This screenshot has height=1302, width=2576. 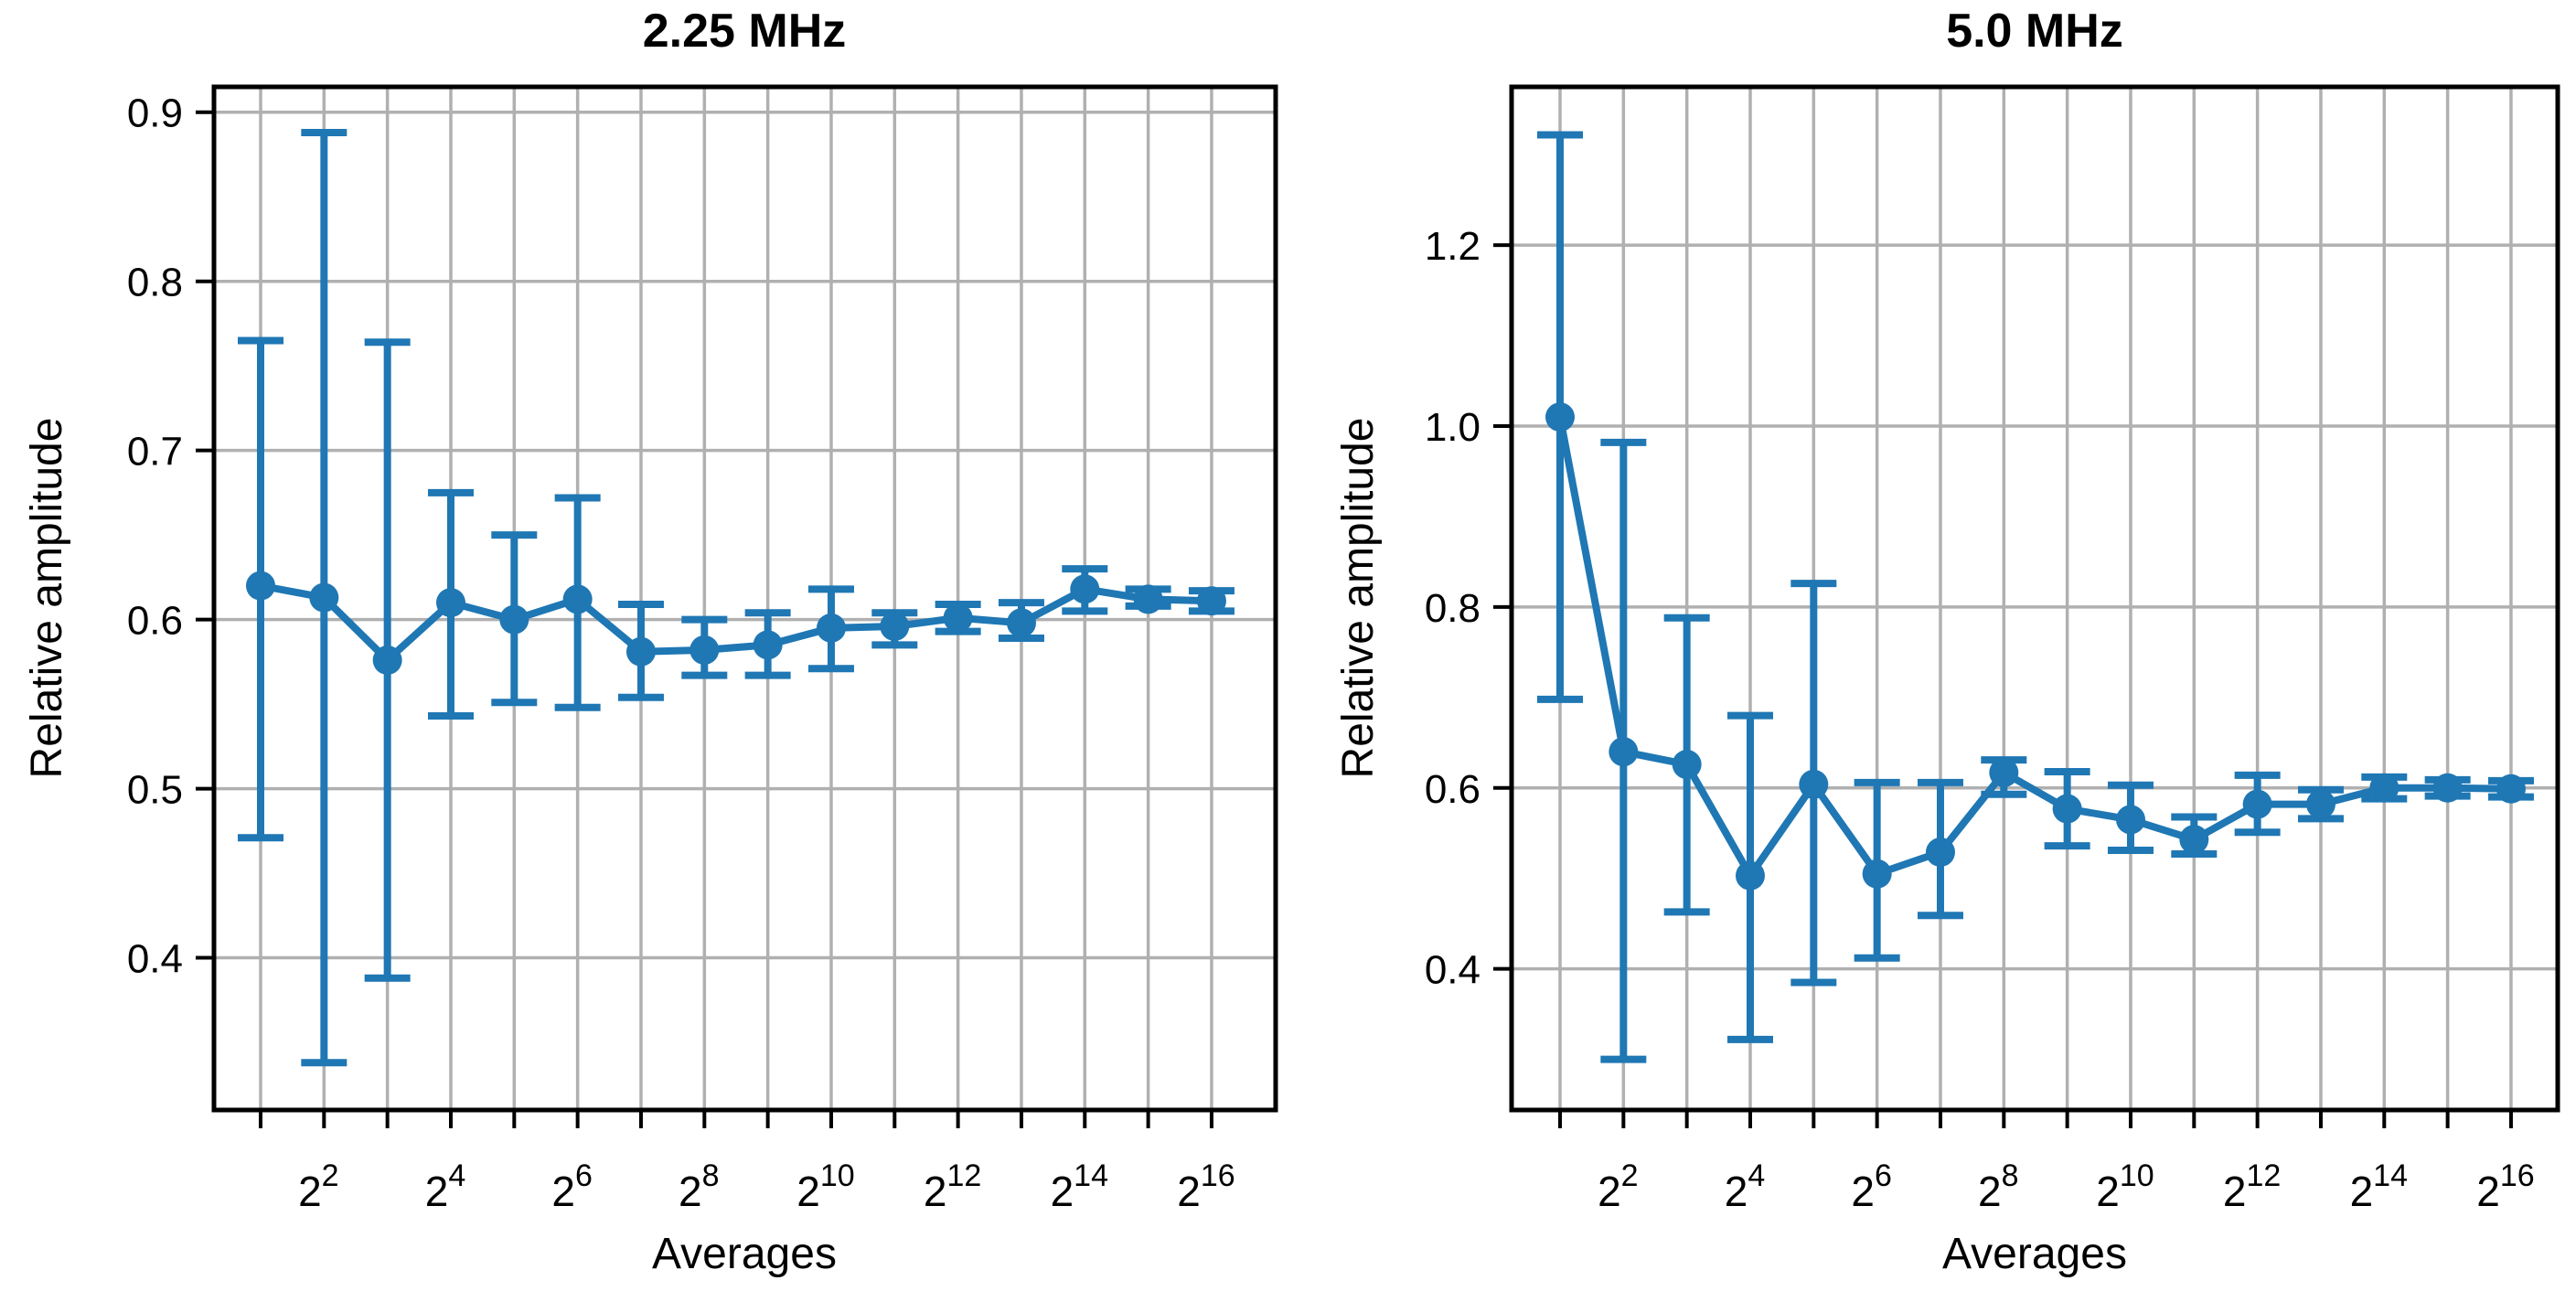 I want to click on y-tick-label: 1.2, so click(x=1452, y=246).